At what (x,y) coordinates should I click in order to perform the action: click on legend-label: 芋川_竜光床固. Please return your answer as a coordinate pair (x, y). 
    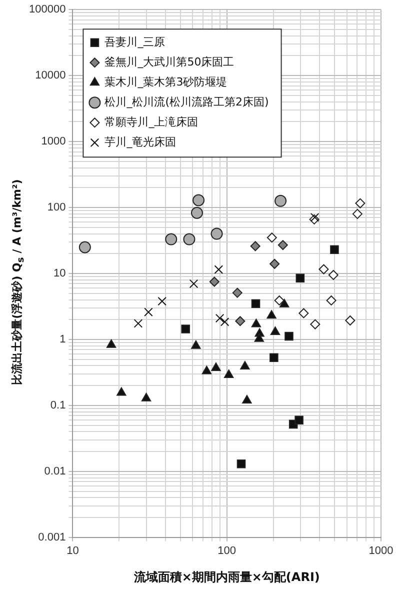
    Looking at the image, I should click on (140, 141).